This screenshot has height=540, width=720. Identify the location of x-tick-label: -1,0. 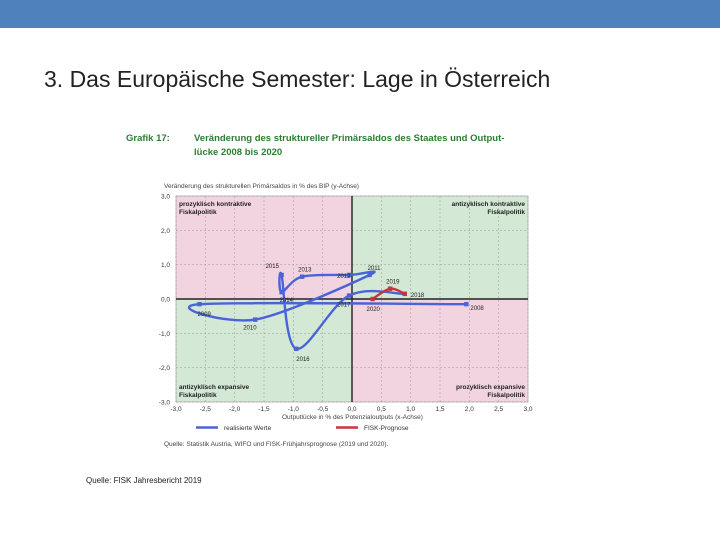
(294, 409).